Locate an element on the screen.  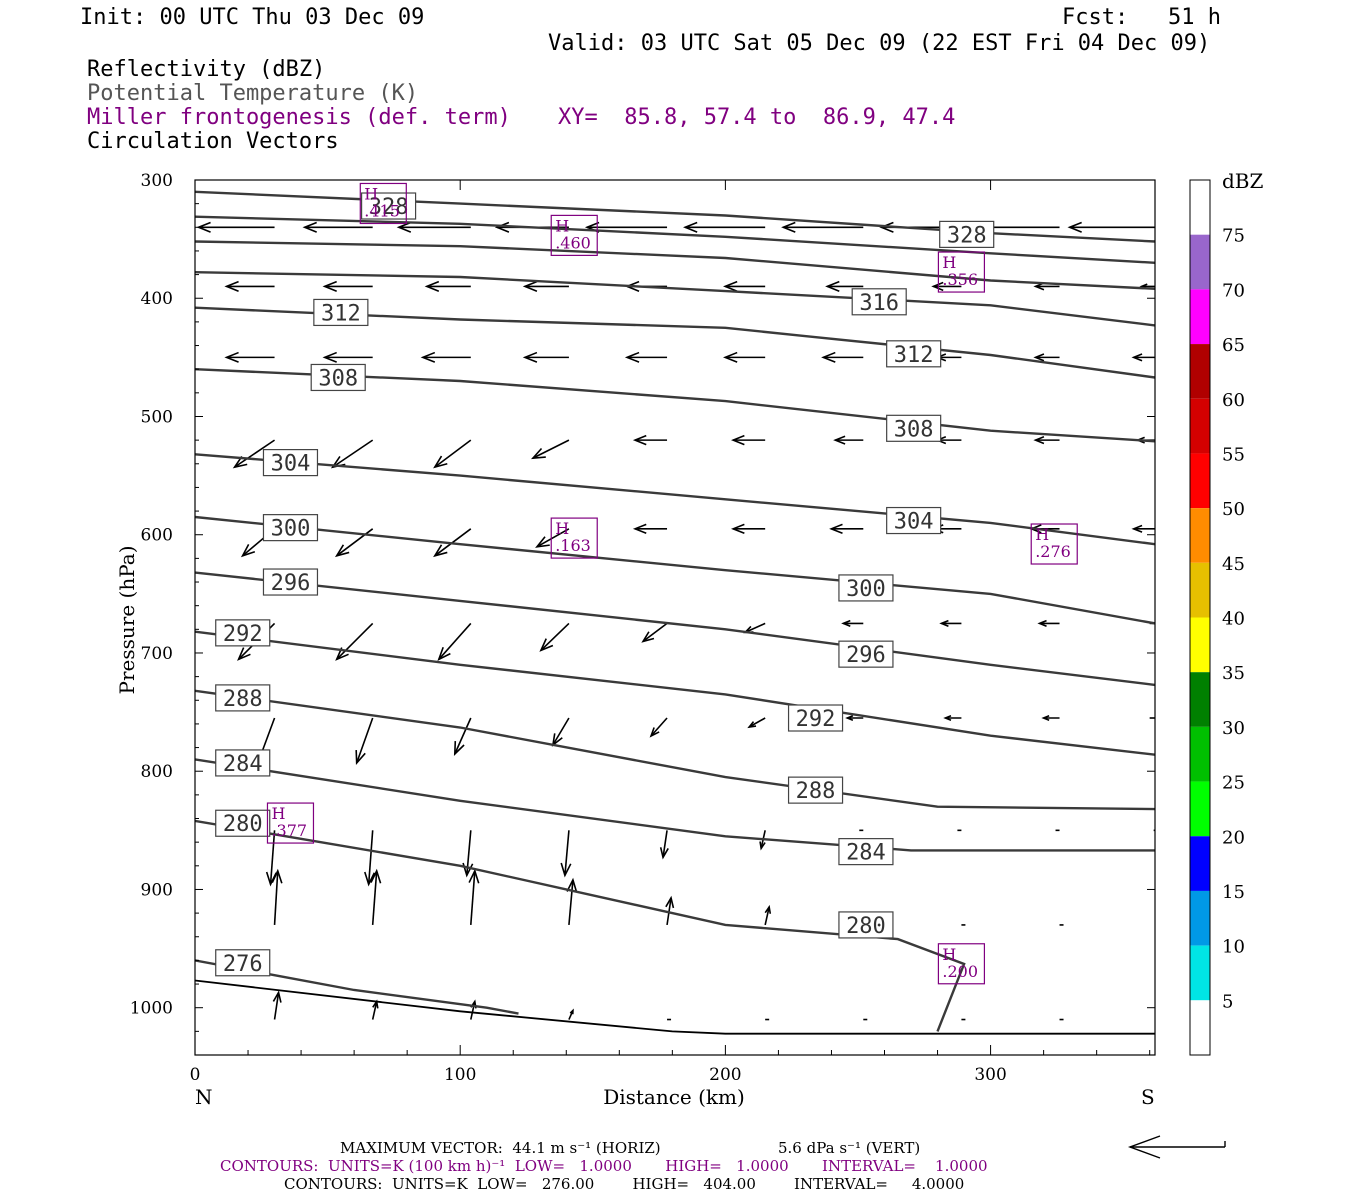
frontogenesis-high: H.356 is located at coordinates (961, 272).